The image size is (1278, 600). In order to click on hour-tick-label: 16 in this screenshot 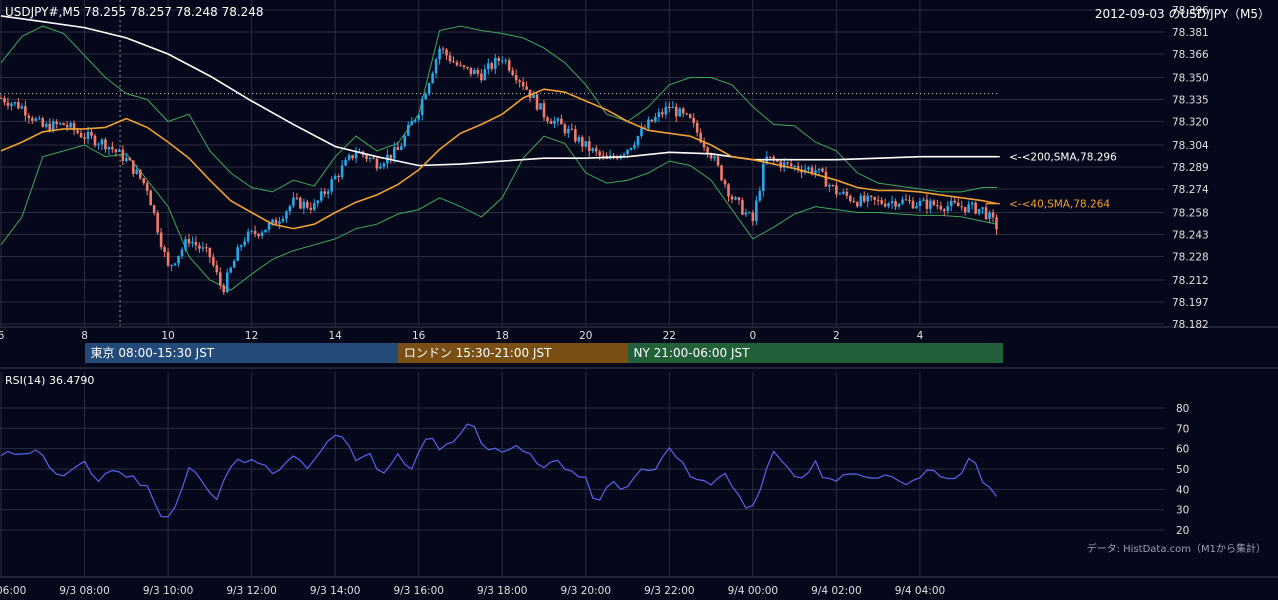, I will do `click(419, 336)`.